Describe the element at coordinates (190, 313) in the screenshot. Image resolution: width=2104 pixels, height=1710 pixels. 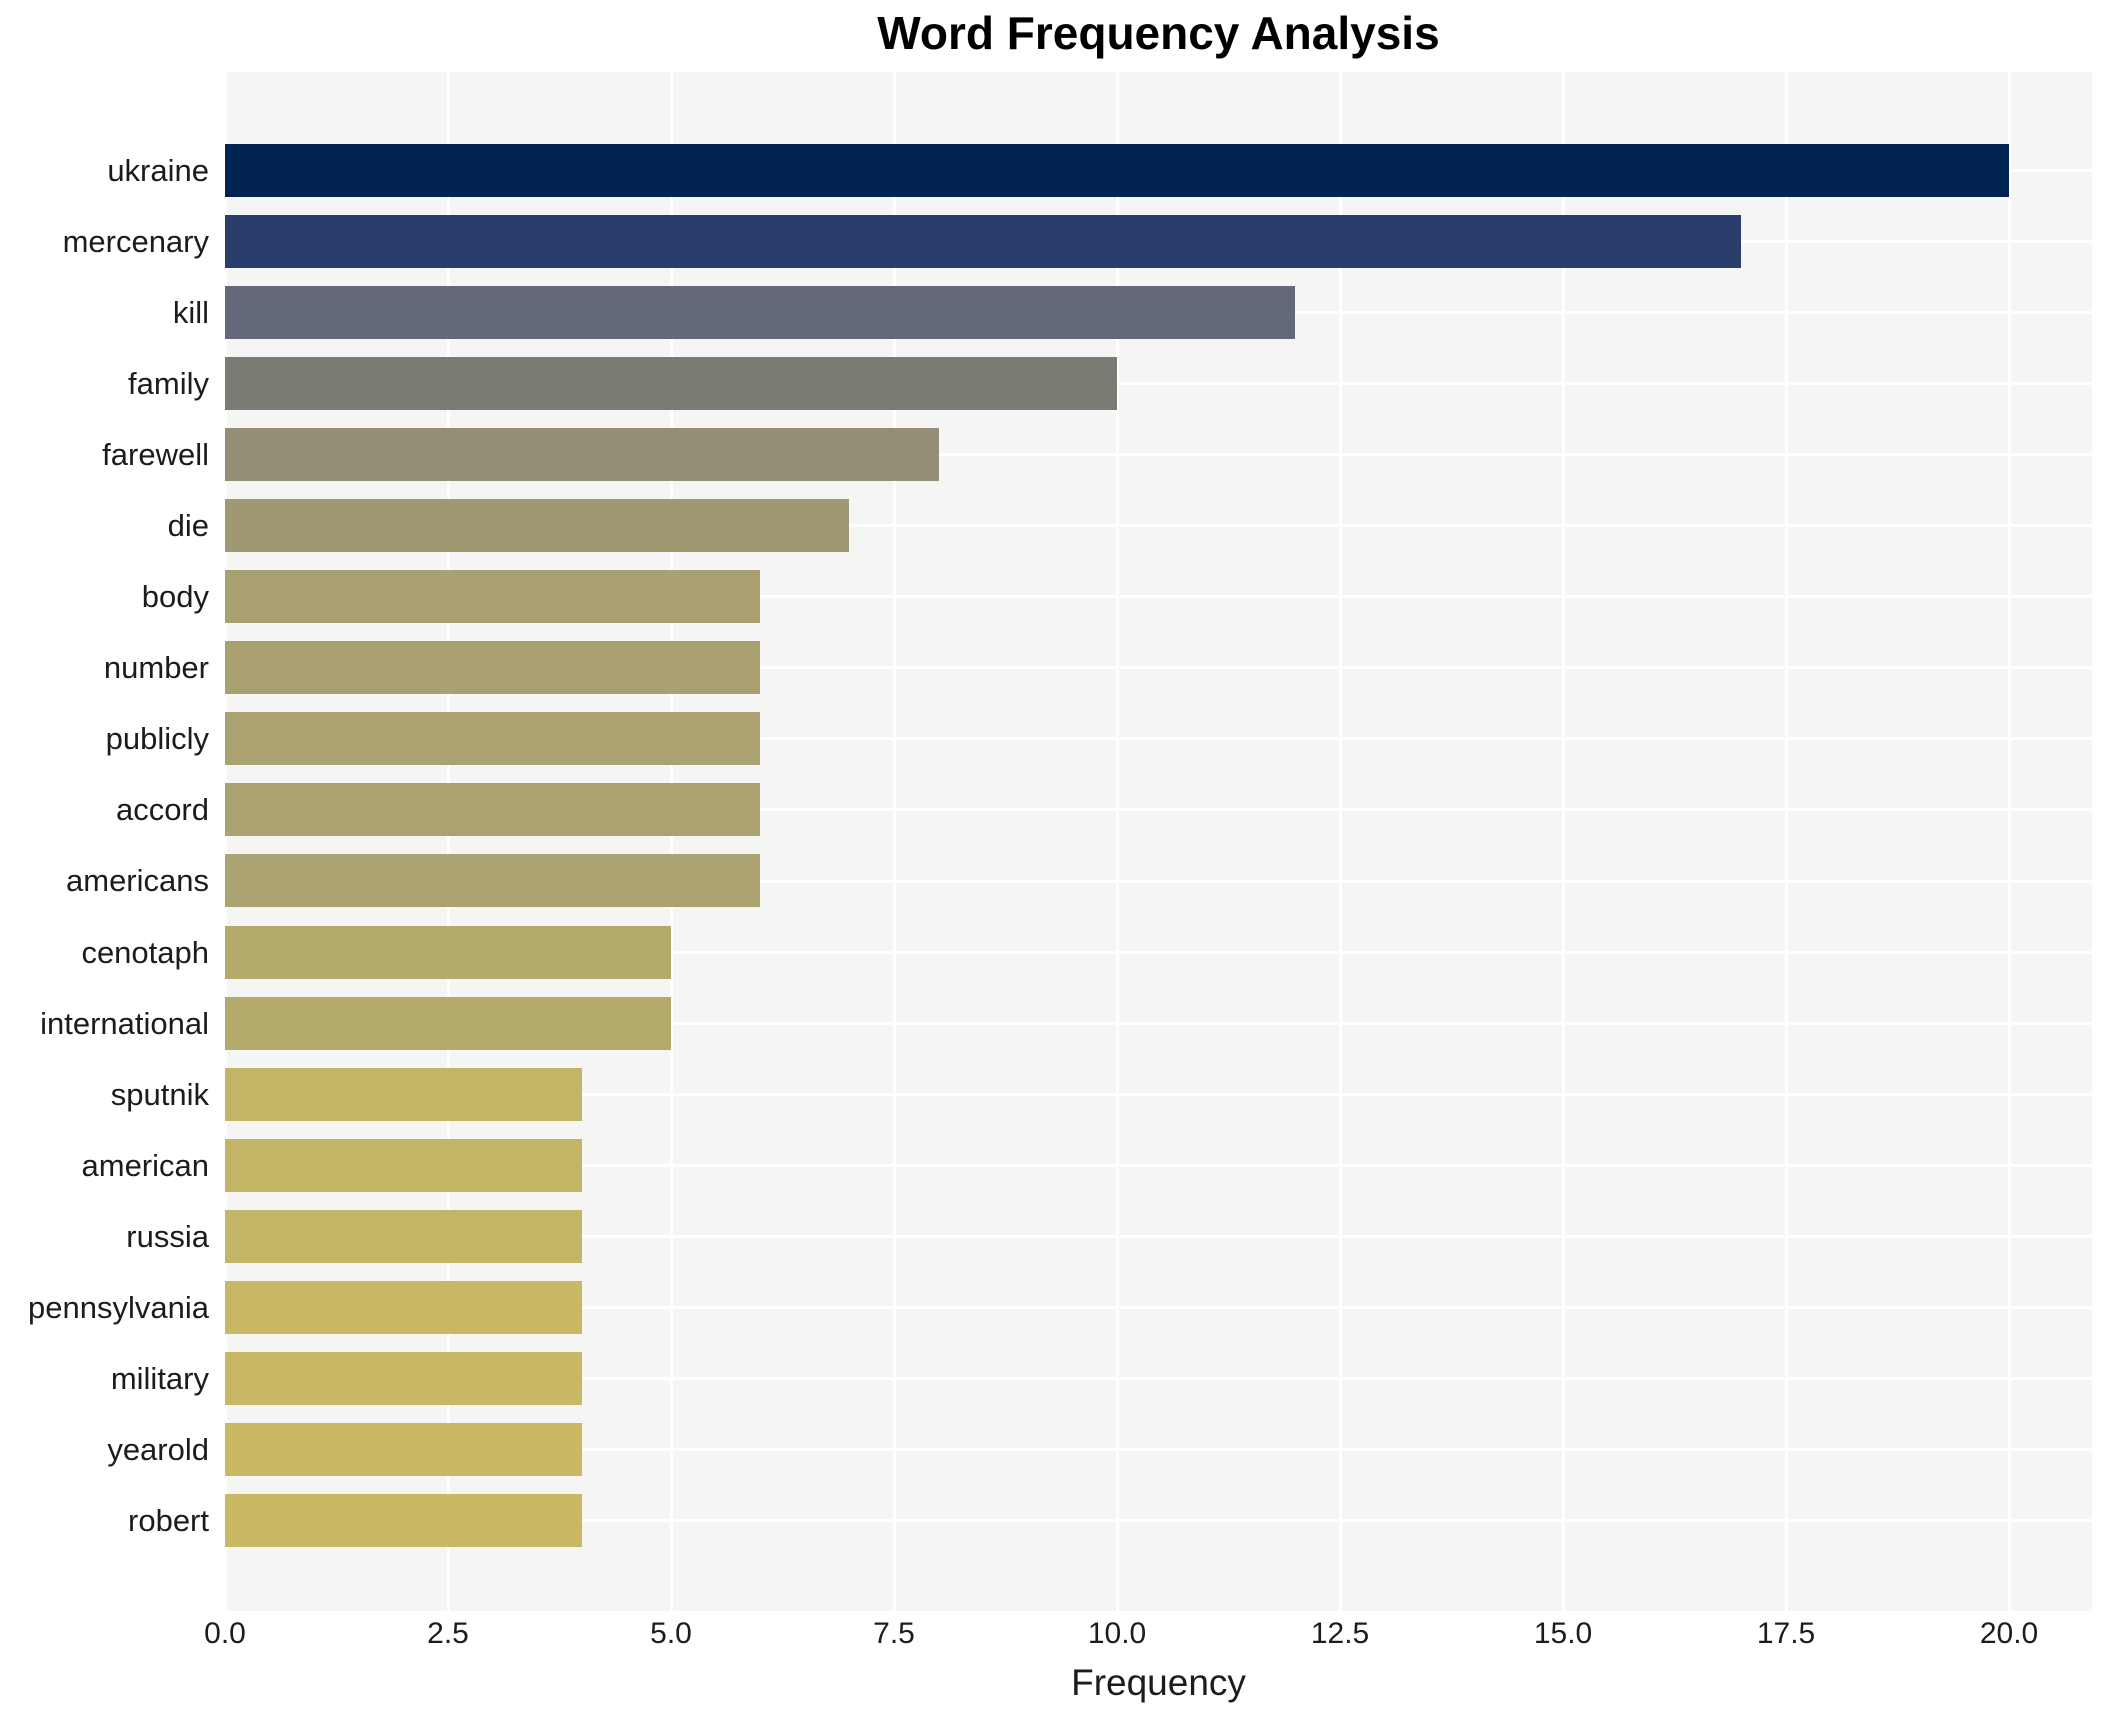
I see `y-tick-label: kill` at that location.